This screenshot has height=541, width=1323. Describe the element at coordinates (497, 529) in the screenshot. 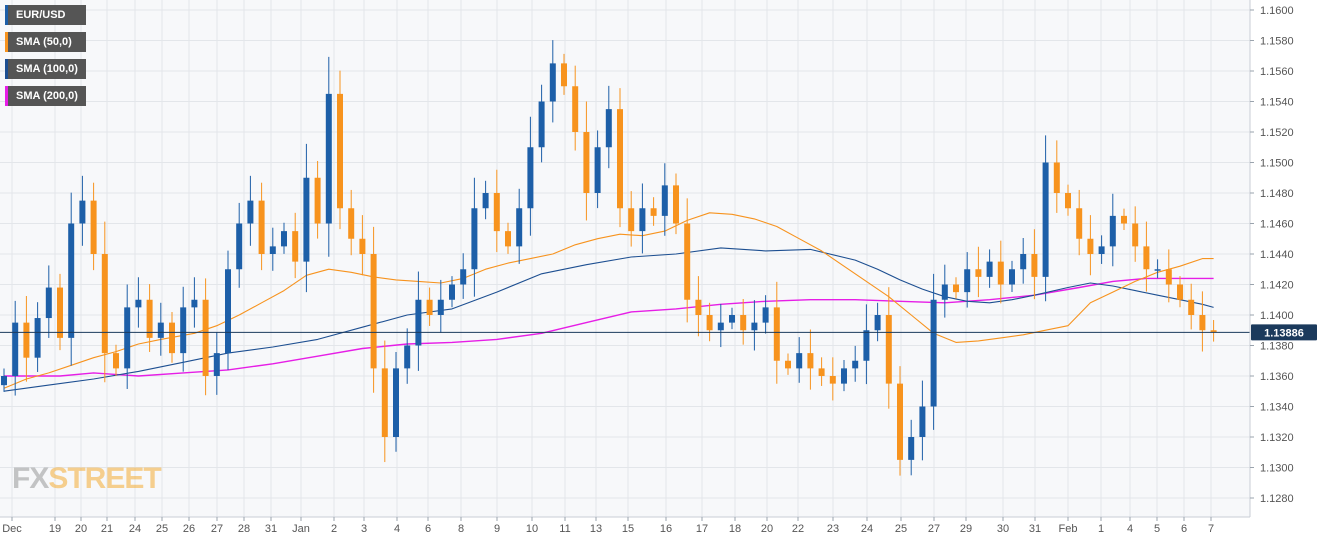

I see `x-tick-label: 9` at that location.